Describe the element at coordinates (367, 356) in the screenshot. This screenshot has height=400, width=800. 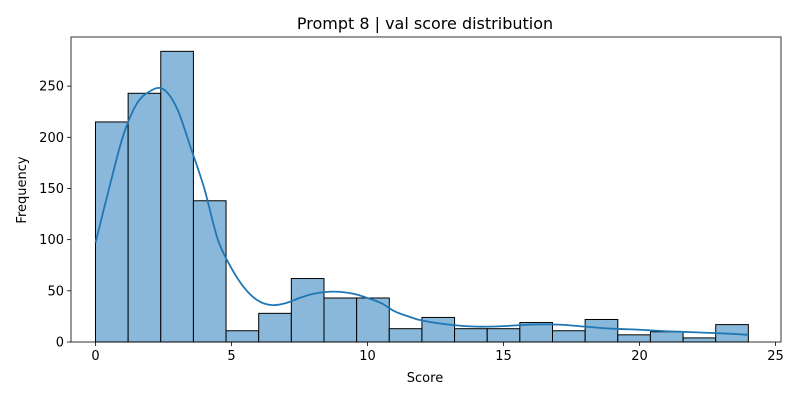
I see `x-tick-label: 10` at that location.